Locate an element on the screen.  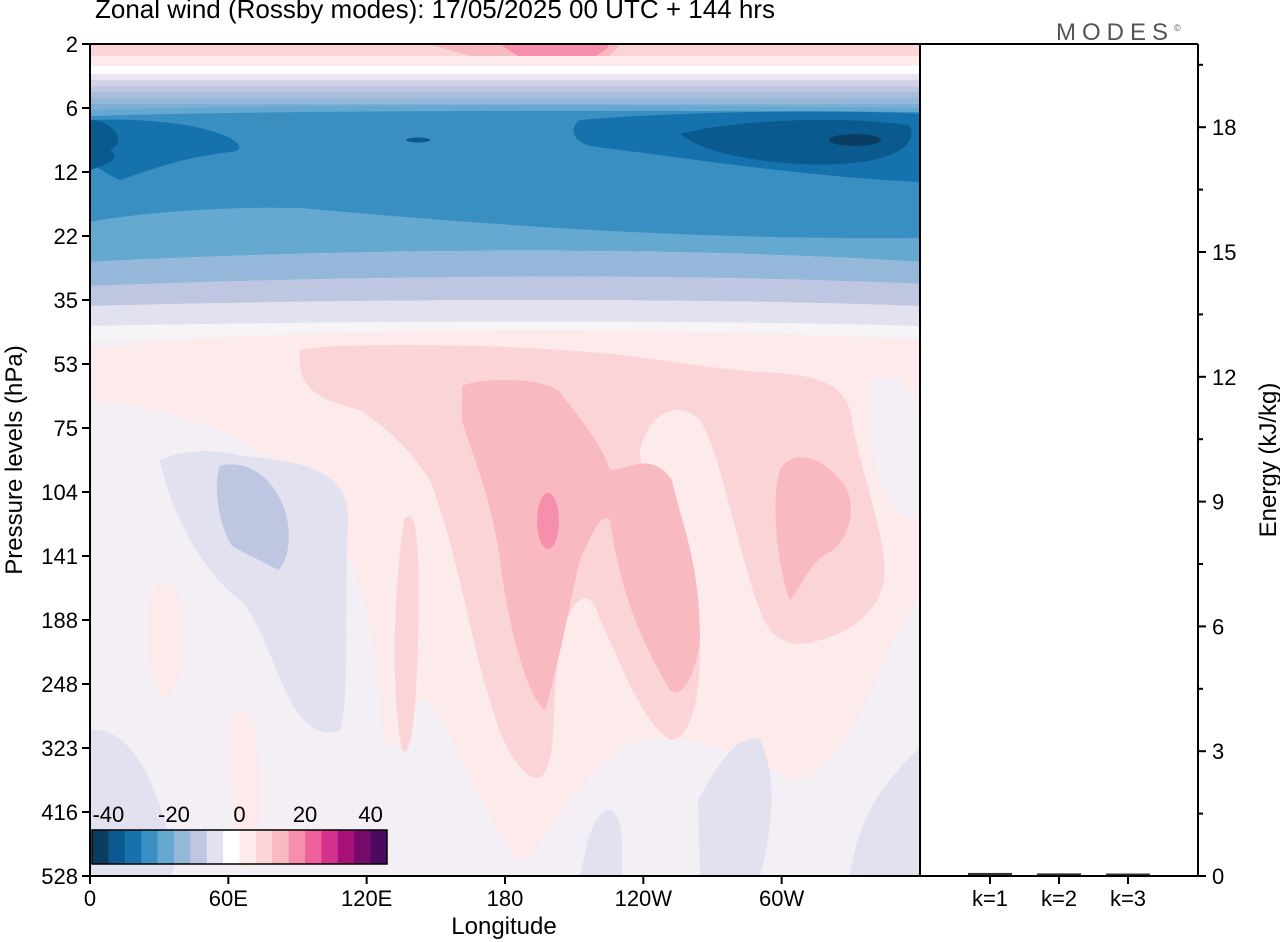
y-tick-label: 528 is located at coordinates (59, 876).